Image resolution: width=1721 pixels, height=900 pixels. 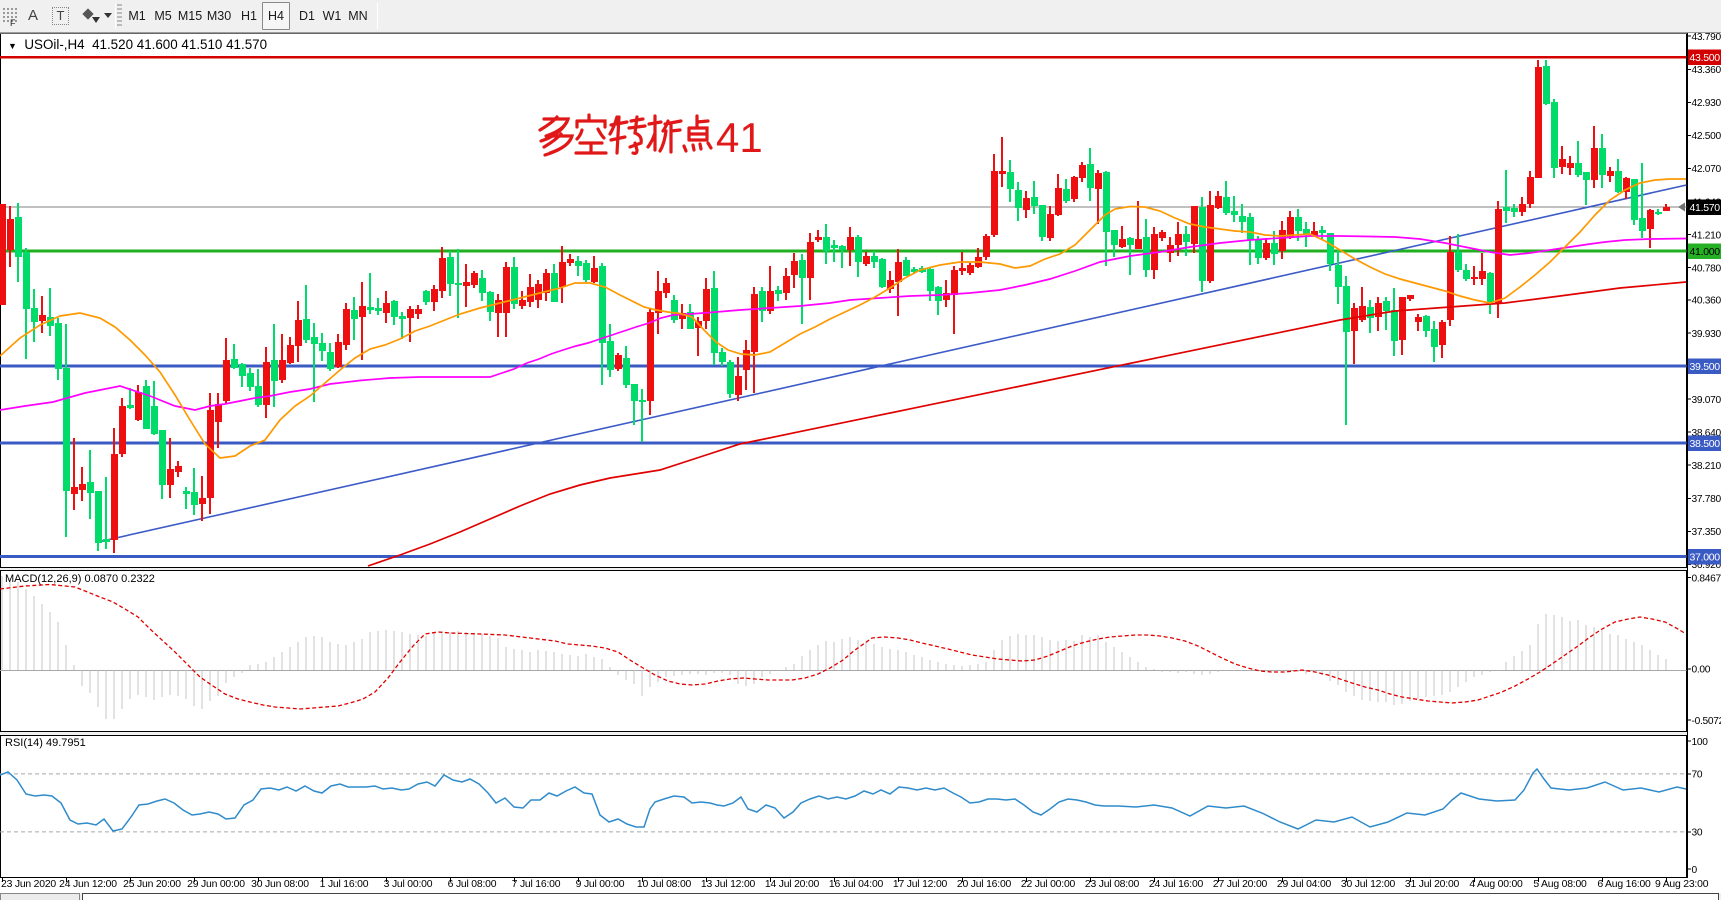 What do you see at coordinates (1701, 670) in the screenshot?
I see `svg-text: 0.00` at bounding box center [1701, 670].